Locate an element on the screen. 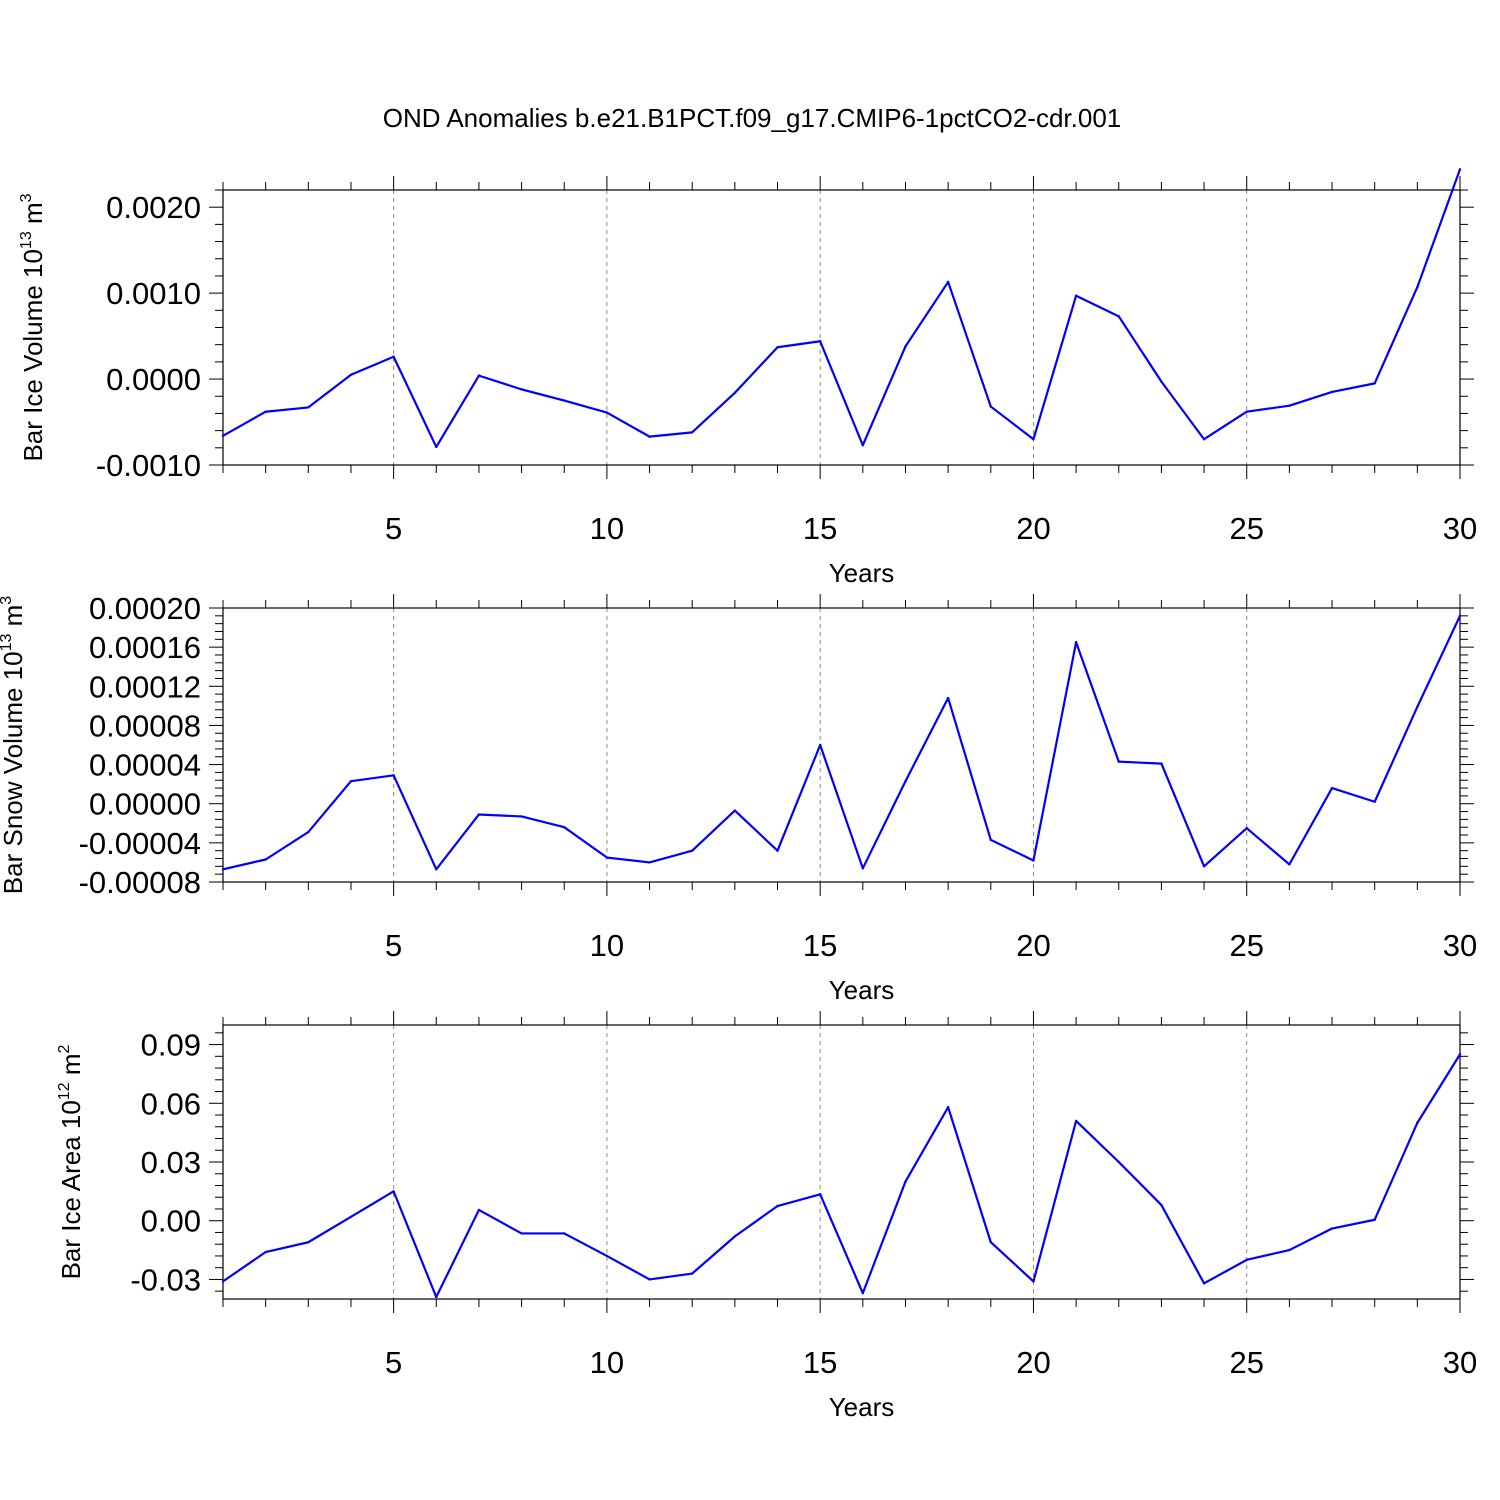 The width and height of the screenshot is (1500, 1500). y-tick-label: 0.00012 is located at coordinates (145, 686).